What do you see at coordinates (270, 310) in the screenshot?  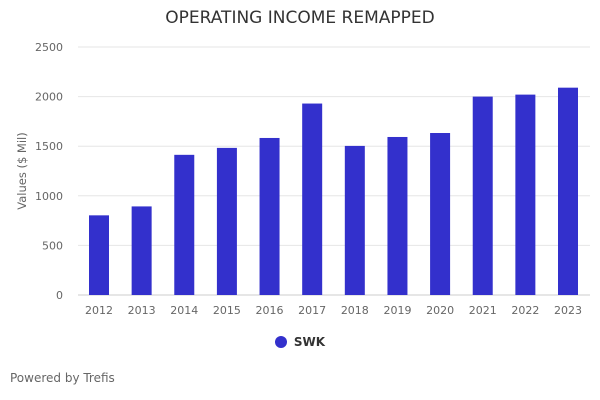 I see `x-tick-label: 2016` at bounding box center [270, 310].